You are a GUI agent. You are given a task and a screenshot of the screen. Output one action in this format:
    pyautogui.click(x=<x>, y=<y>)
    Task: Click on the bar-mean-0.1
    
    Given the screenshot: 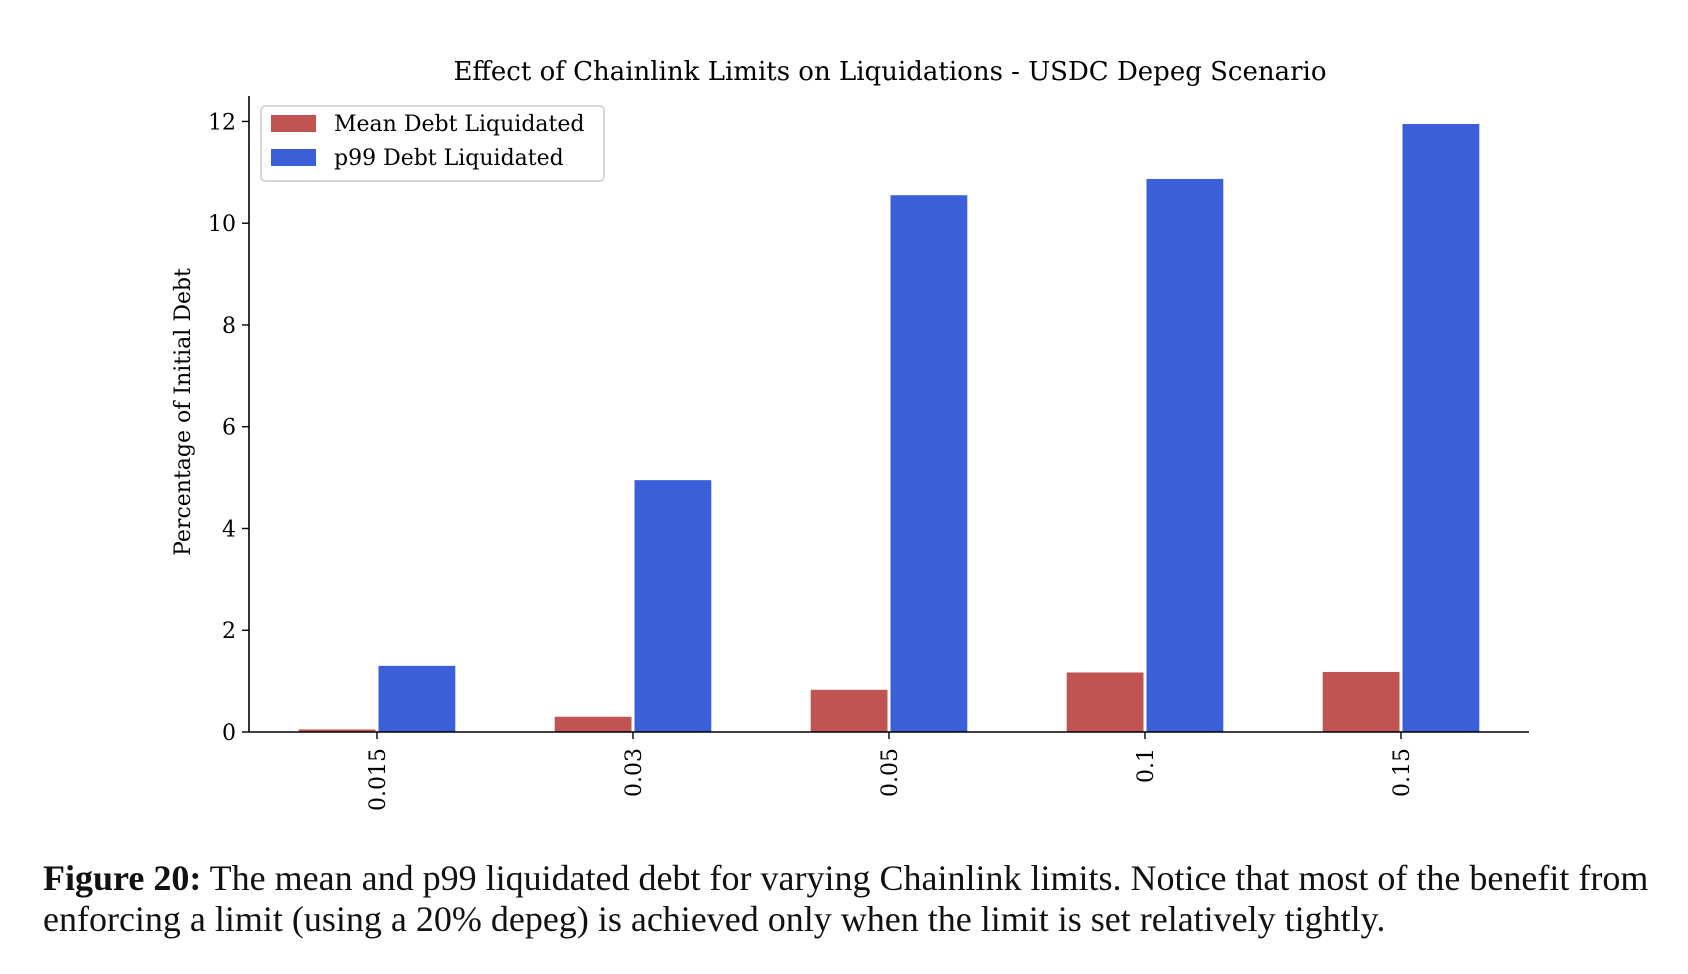 What is the action you would take?
    pyautogui.click(x=1105, y=702)
    